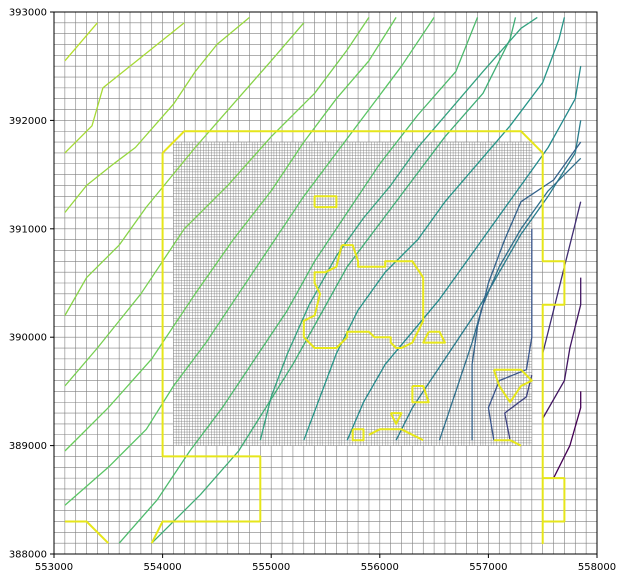 Image resolution: width=622 pixels, height=578 pixels. Describe the element at coordinates (28, 121) in the screenshot. I see `y-tick-label: 392000` at that location.